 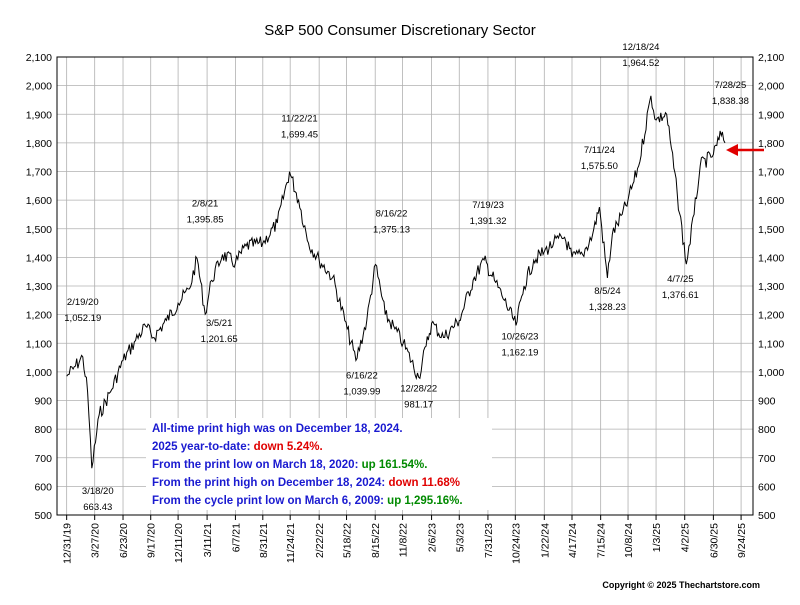 I want to click on x-tick-label: 10/8/24, so click(x=629, y=540).